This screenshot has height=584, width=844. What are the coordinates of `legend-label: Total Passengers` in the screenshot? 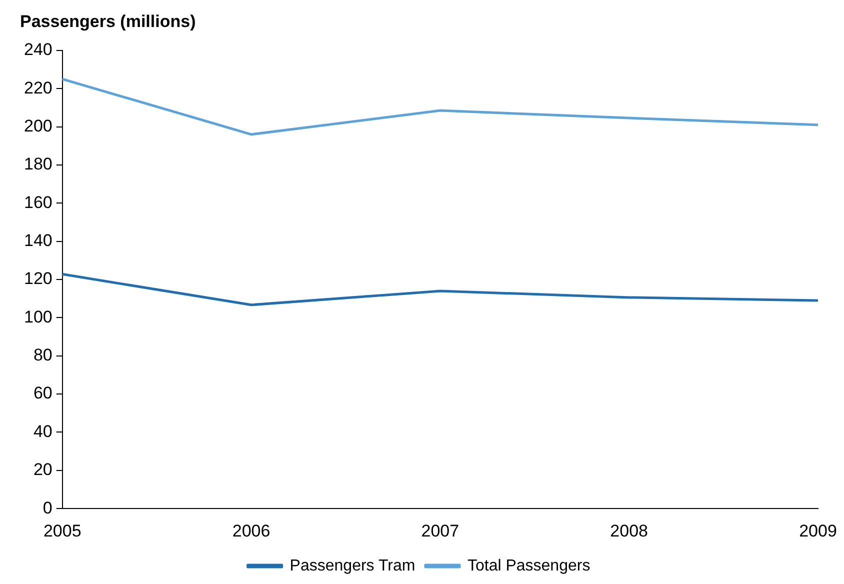 It's located at (528, 565).